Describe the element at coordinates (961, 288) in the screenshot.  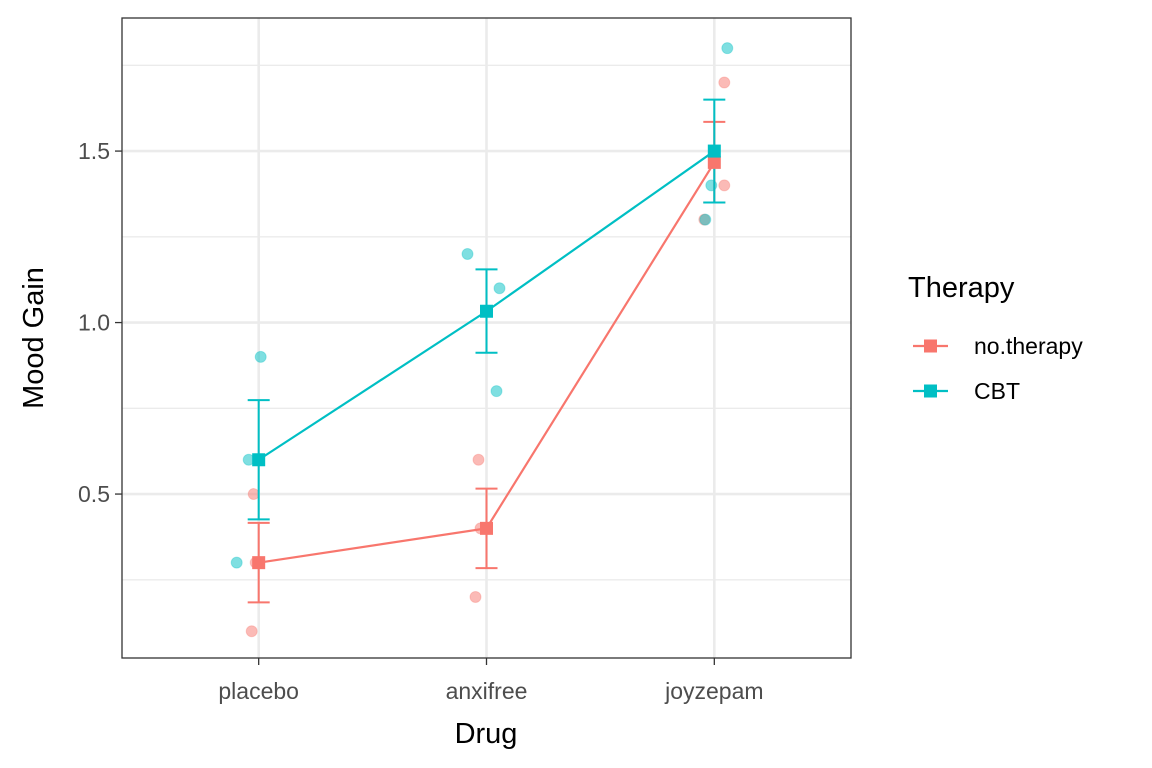
I see `legend-title: Therapy` at that location.